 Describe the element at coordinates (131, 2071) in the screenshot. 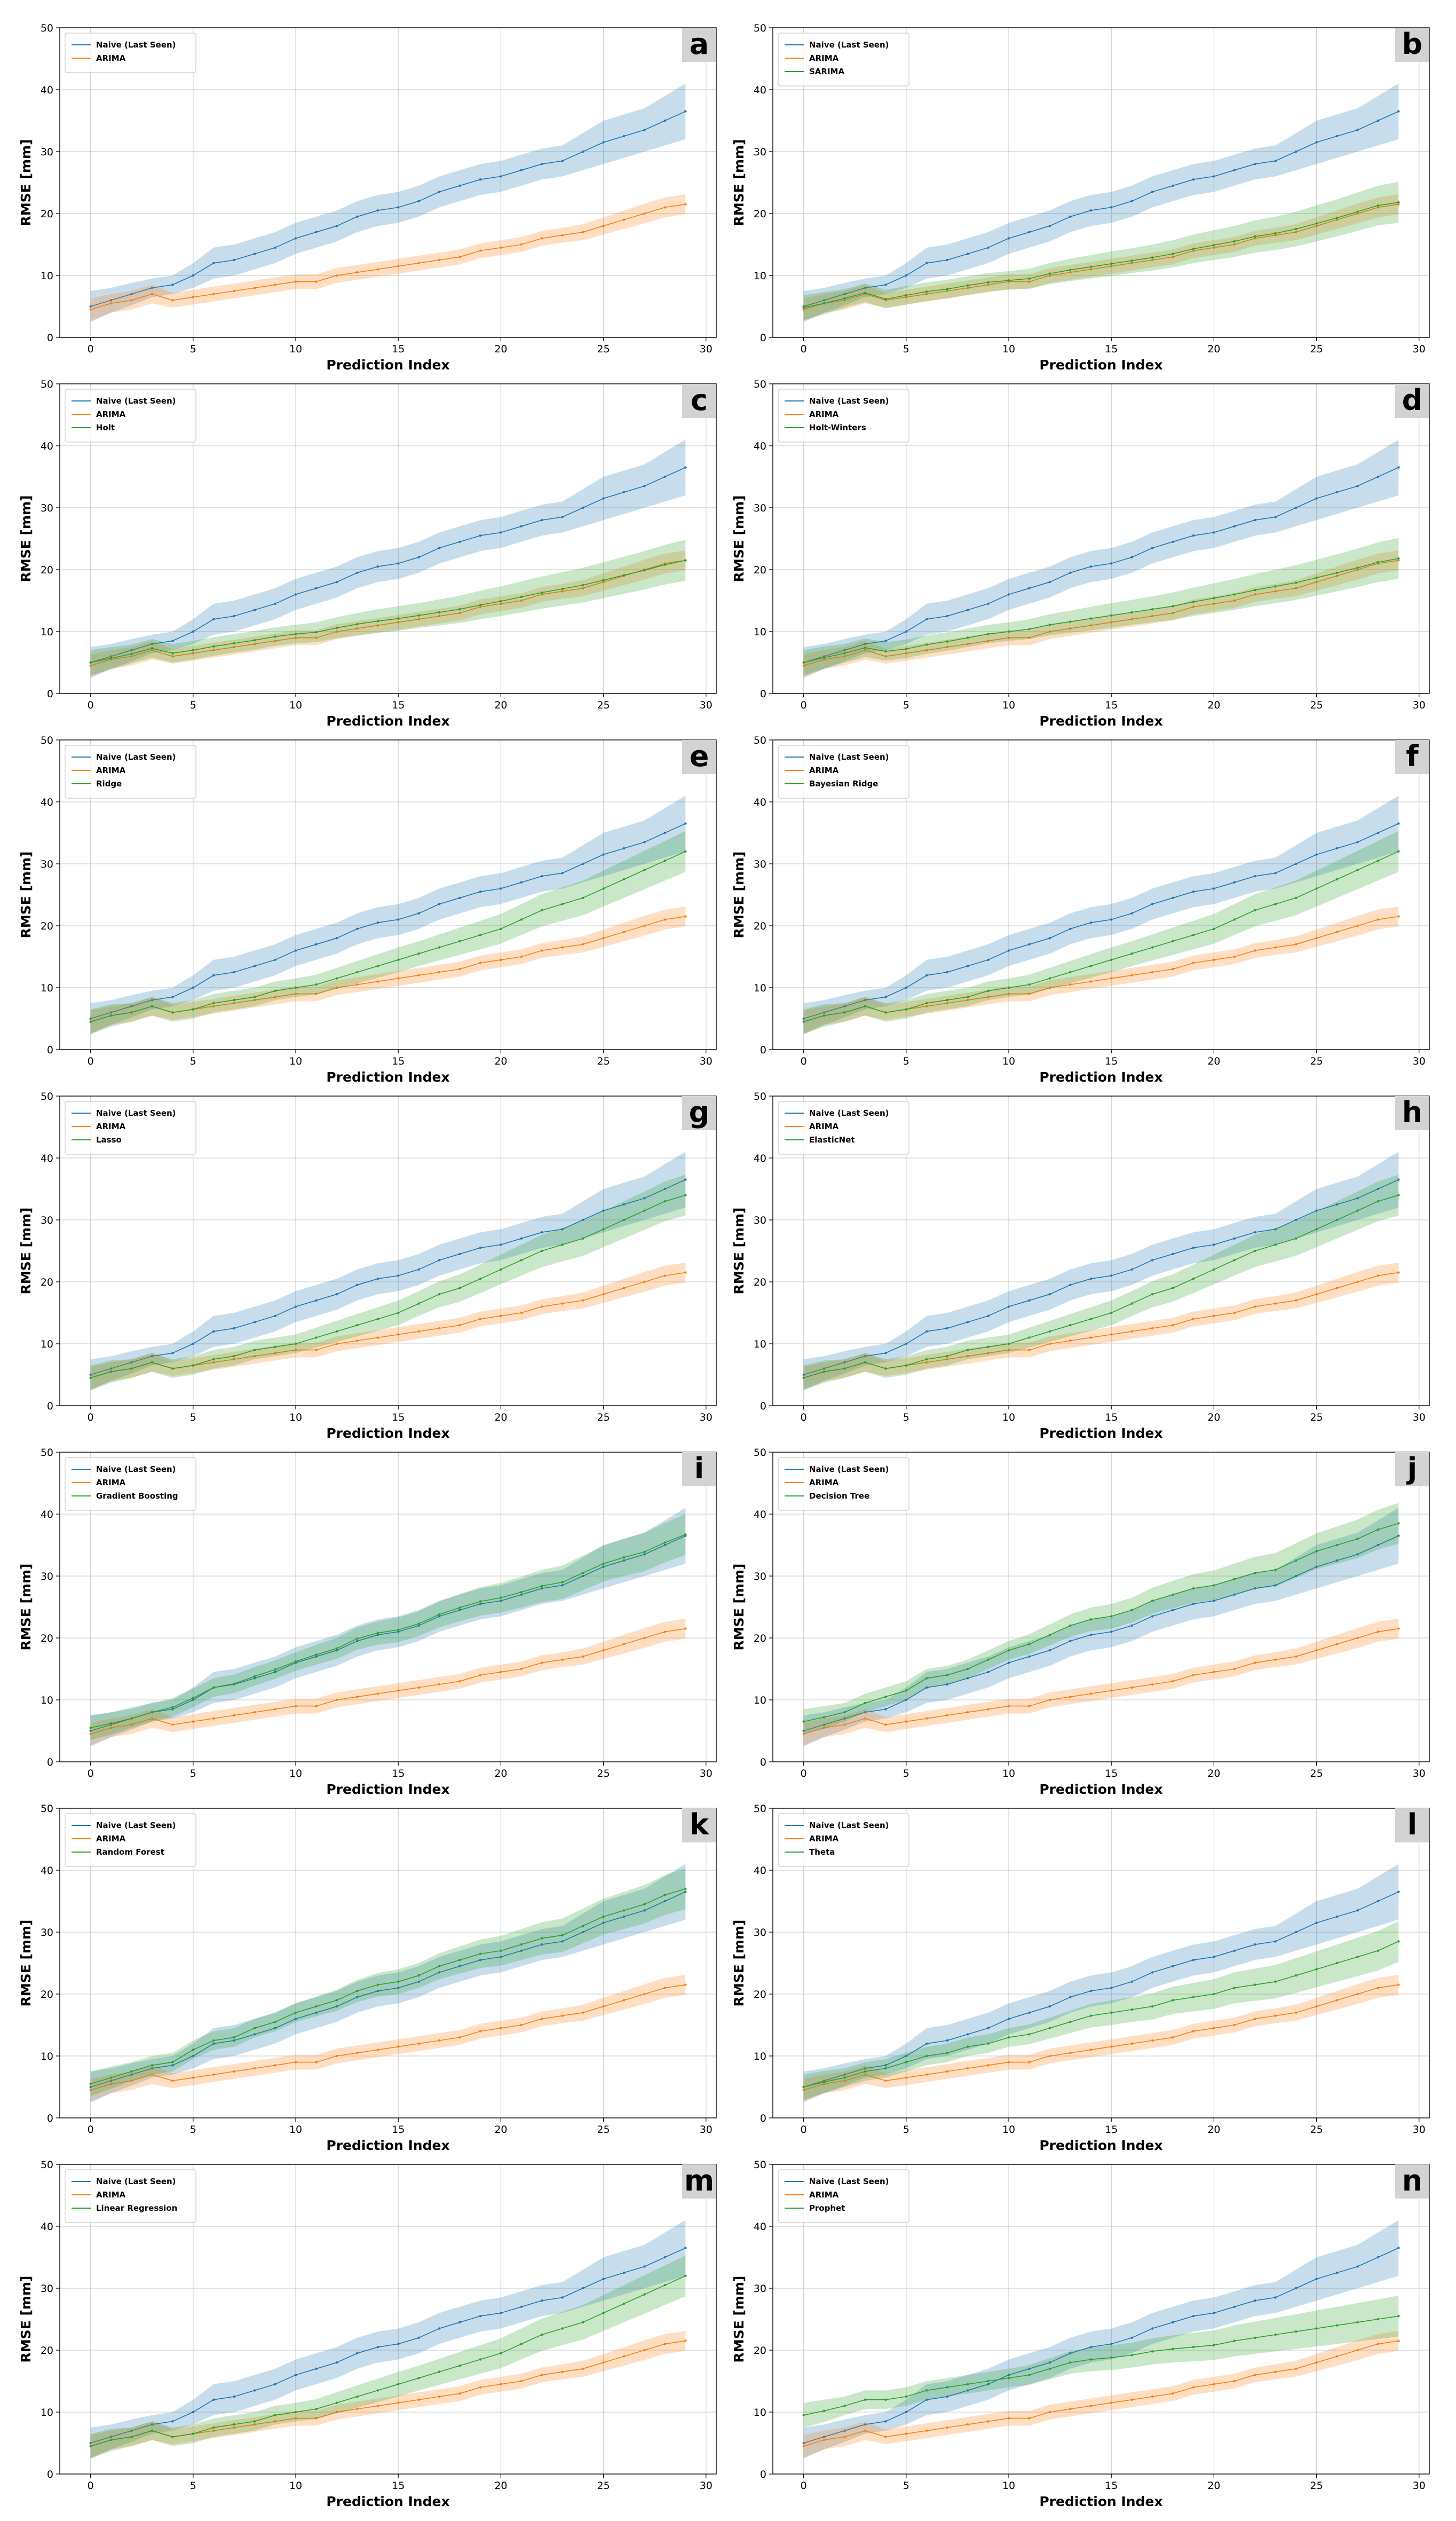

I see `point-rforest` at that location.